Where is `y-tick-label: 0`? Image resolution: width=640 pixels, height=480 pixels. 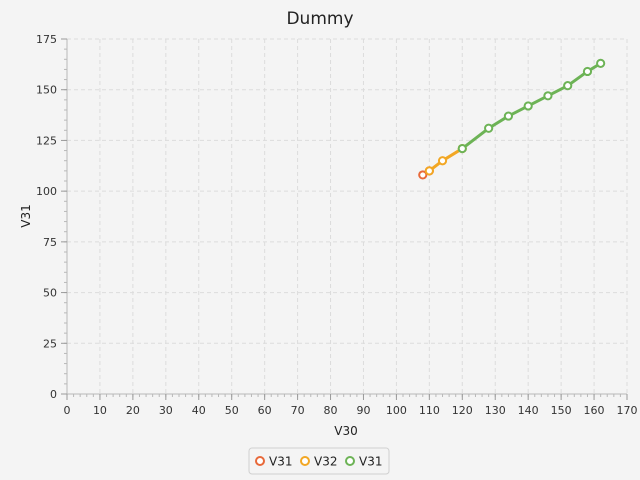
y-tick-label: 0 is located at coordinates (53, 394).